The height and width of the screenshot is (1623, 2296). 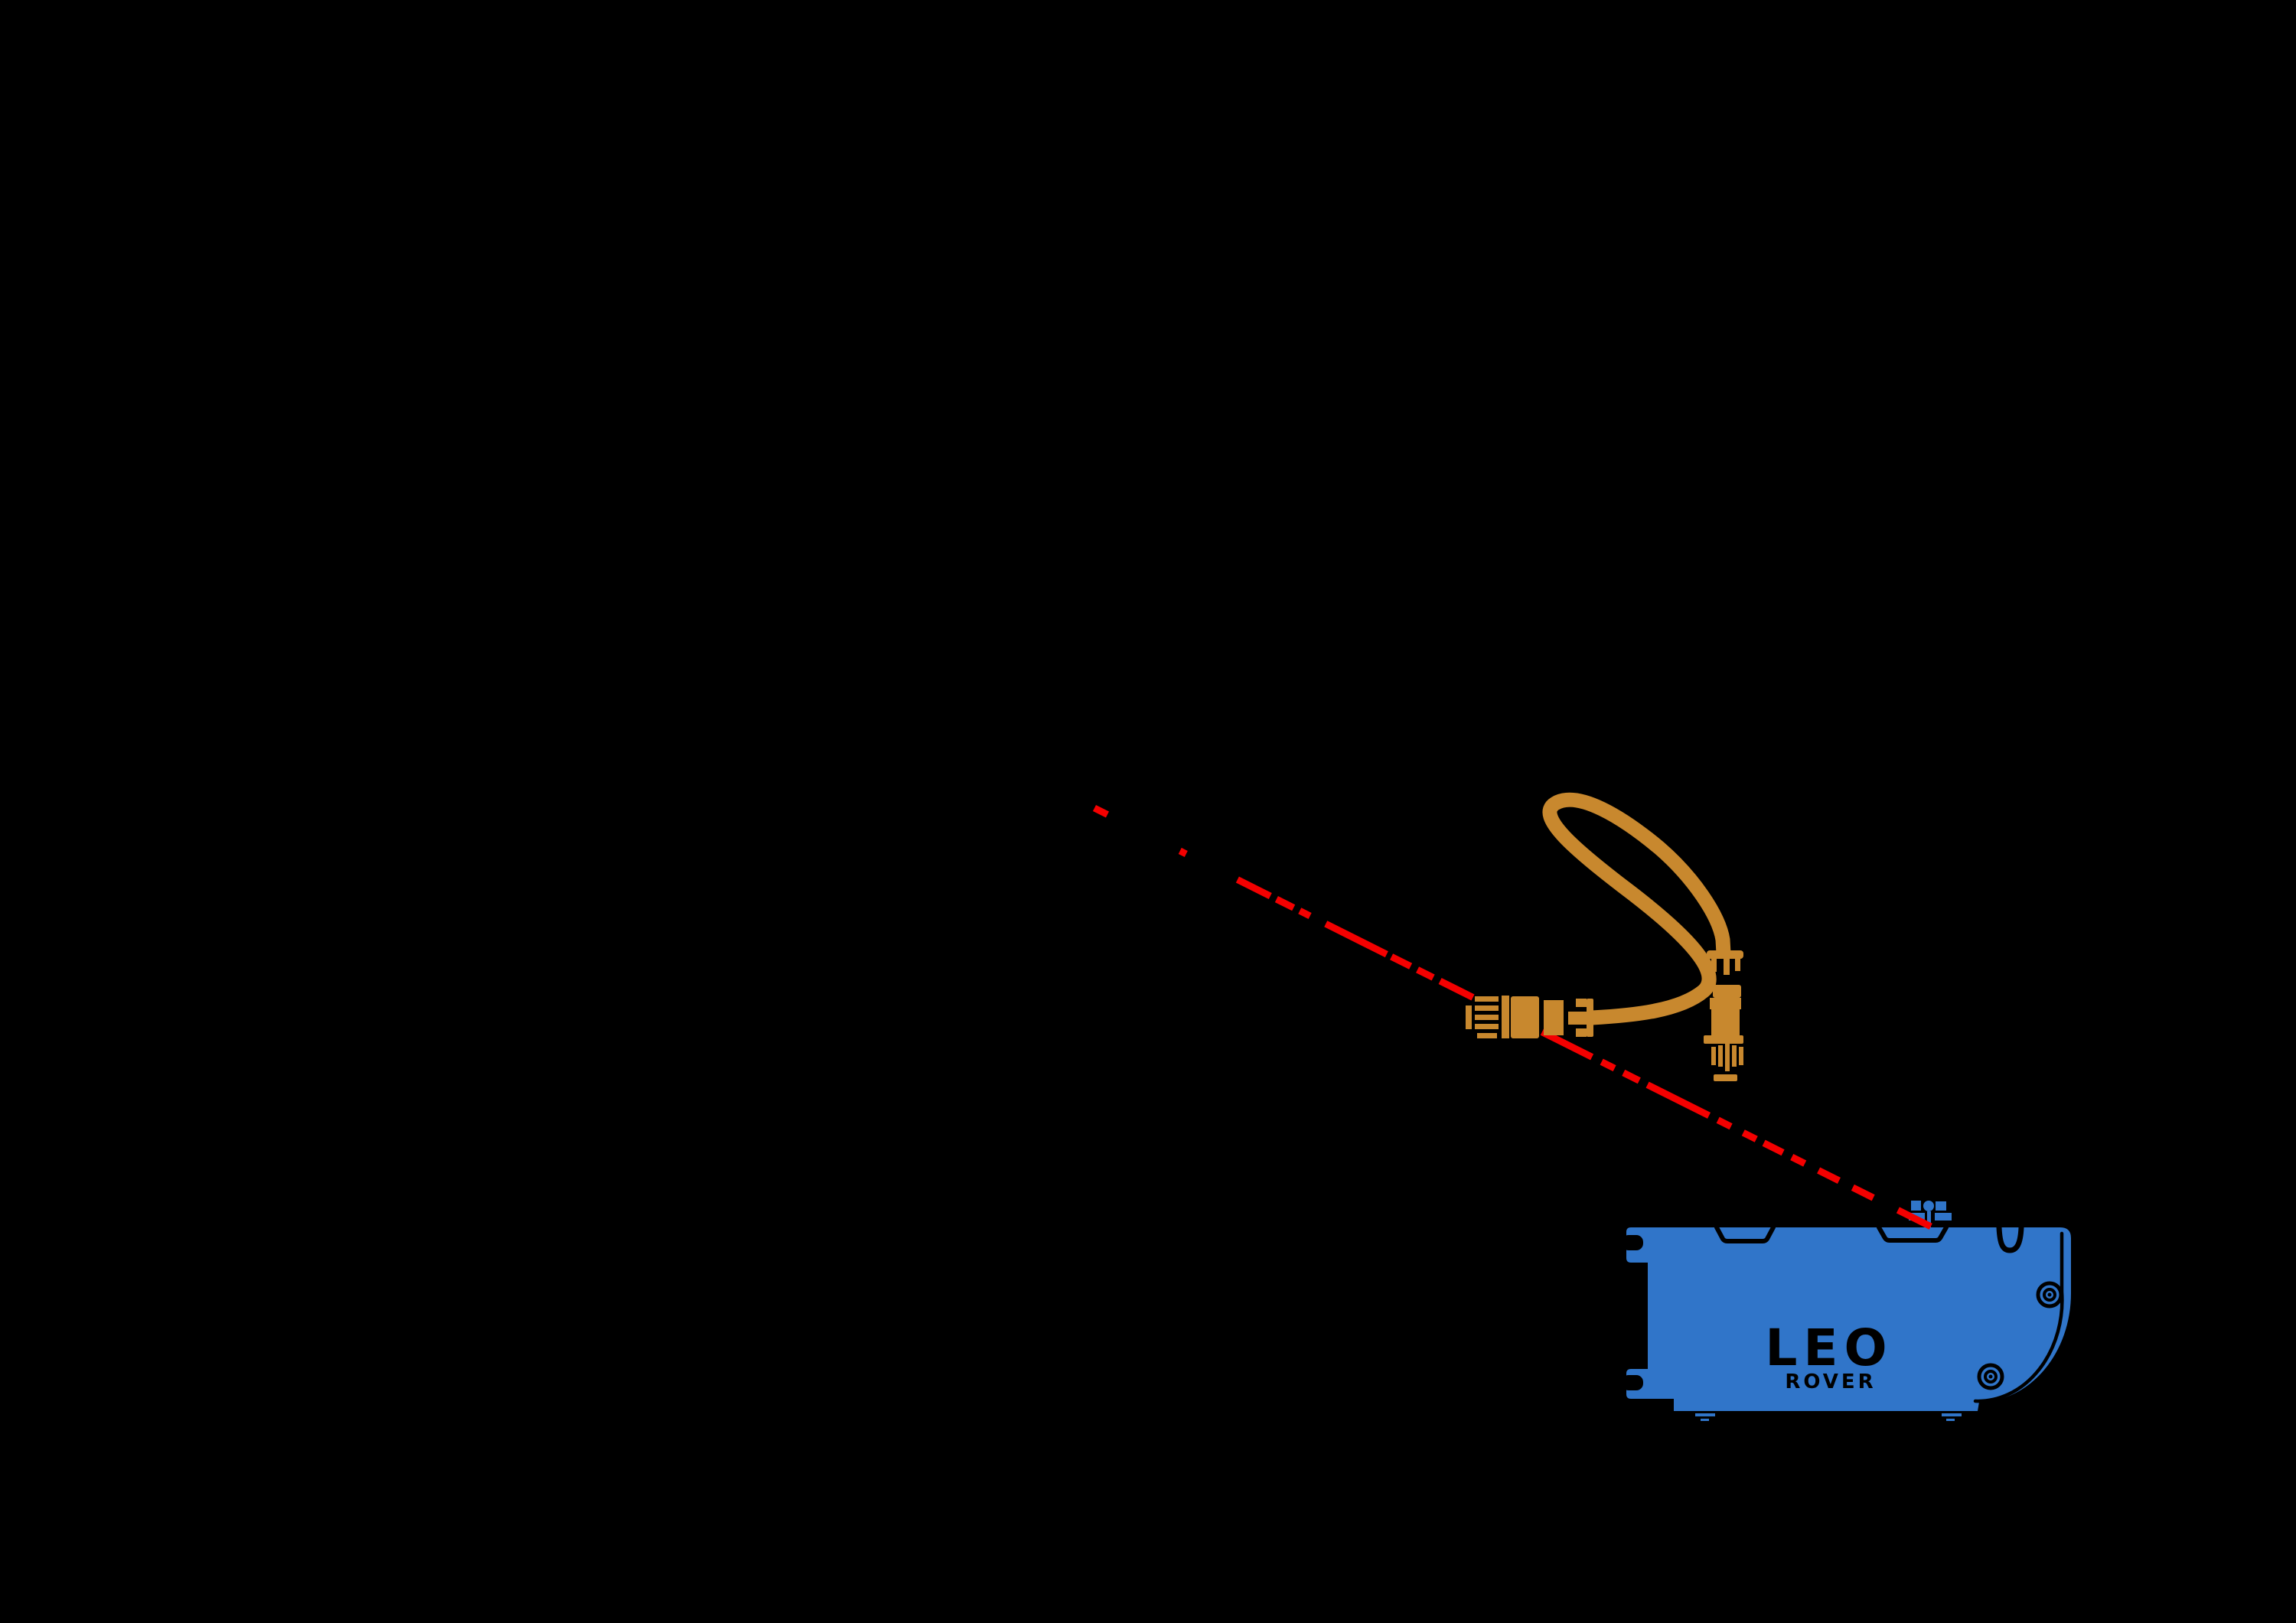 What do you see at coordinates (1943, 1217) in the screenshot?
I see `socket-base-right` at bounding box center [1943, 1217].